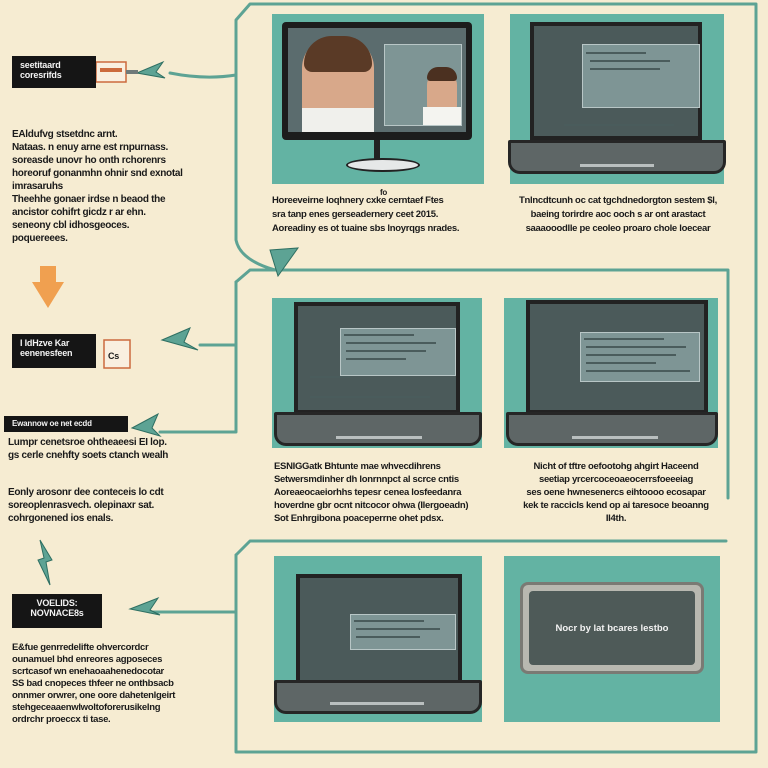 The height and width of the screenshot is (768, 768). I want to click on monitor-screen, so click(377, 80).